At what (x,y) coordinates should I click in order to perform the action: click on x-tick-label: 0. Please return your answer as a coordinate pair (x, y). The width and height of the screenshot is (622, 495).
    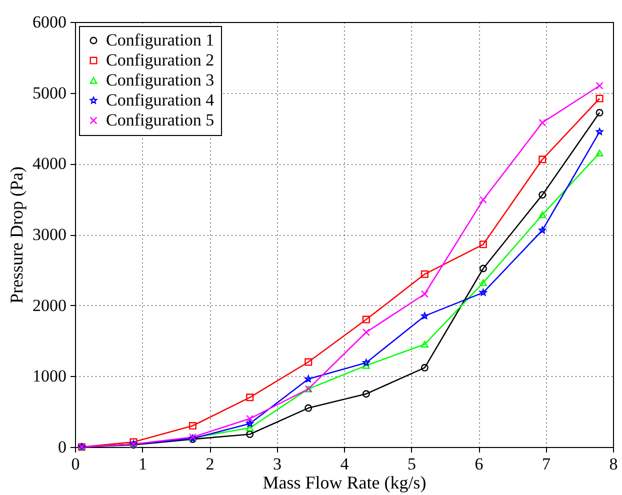
    Looking at the image, I should click on (75, 464).